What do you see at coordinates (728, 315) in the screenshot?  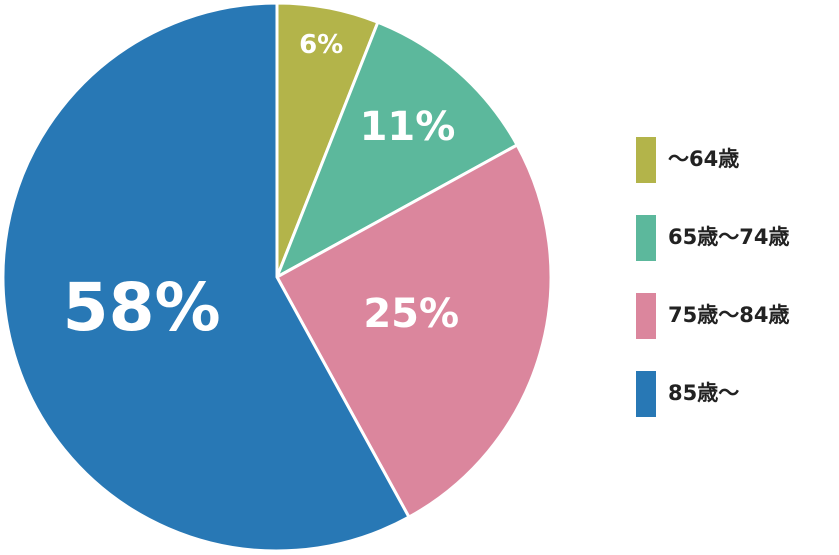 I see `legend-label: 75歳～84歳` at bounding box center [728, 315].